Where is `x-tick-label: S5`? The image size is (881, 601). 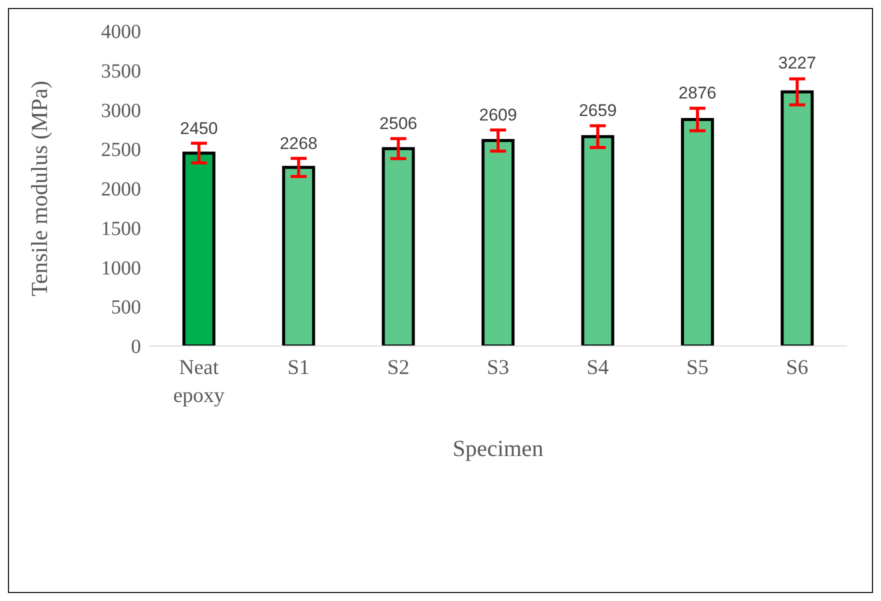
x-tick-label: S5 is located at coordinates (697, 367).